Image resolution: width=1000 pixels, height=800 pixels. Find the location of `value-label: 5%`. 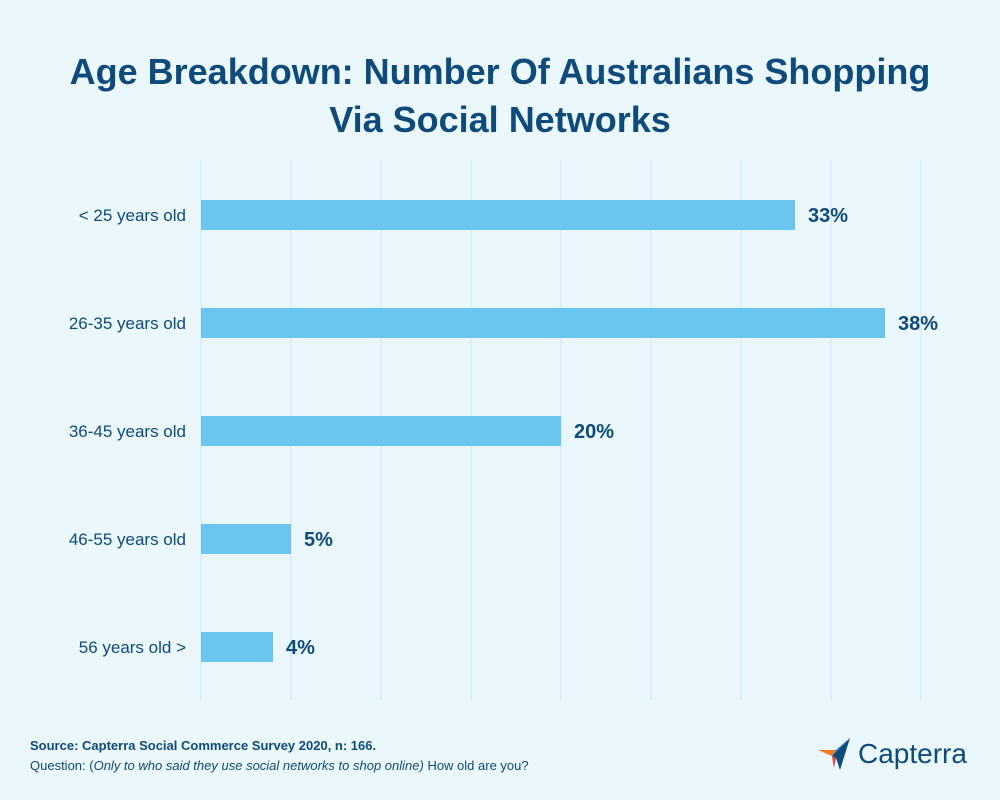

value-label: 5% is located at coordinates (318, 540).